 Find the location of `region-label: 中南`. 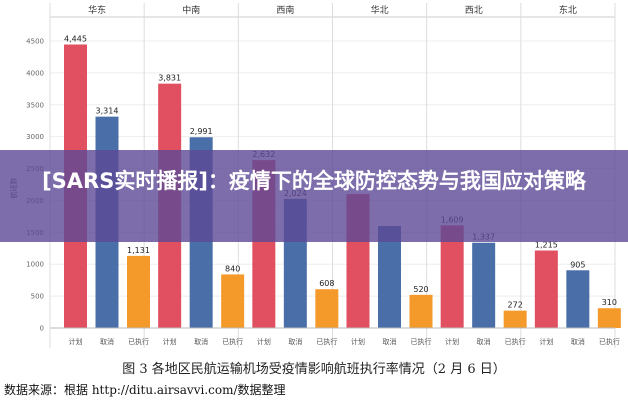

region-label: 中南 is located at coordinates (191, 10).